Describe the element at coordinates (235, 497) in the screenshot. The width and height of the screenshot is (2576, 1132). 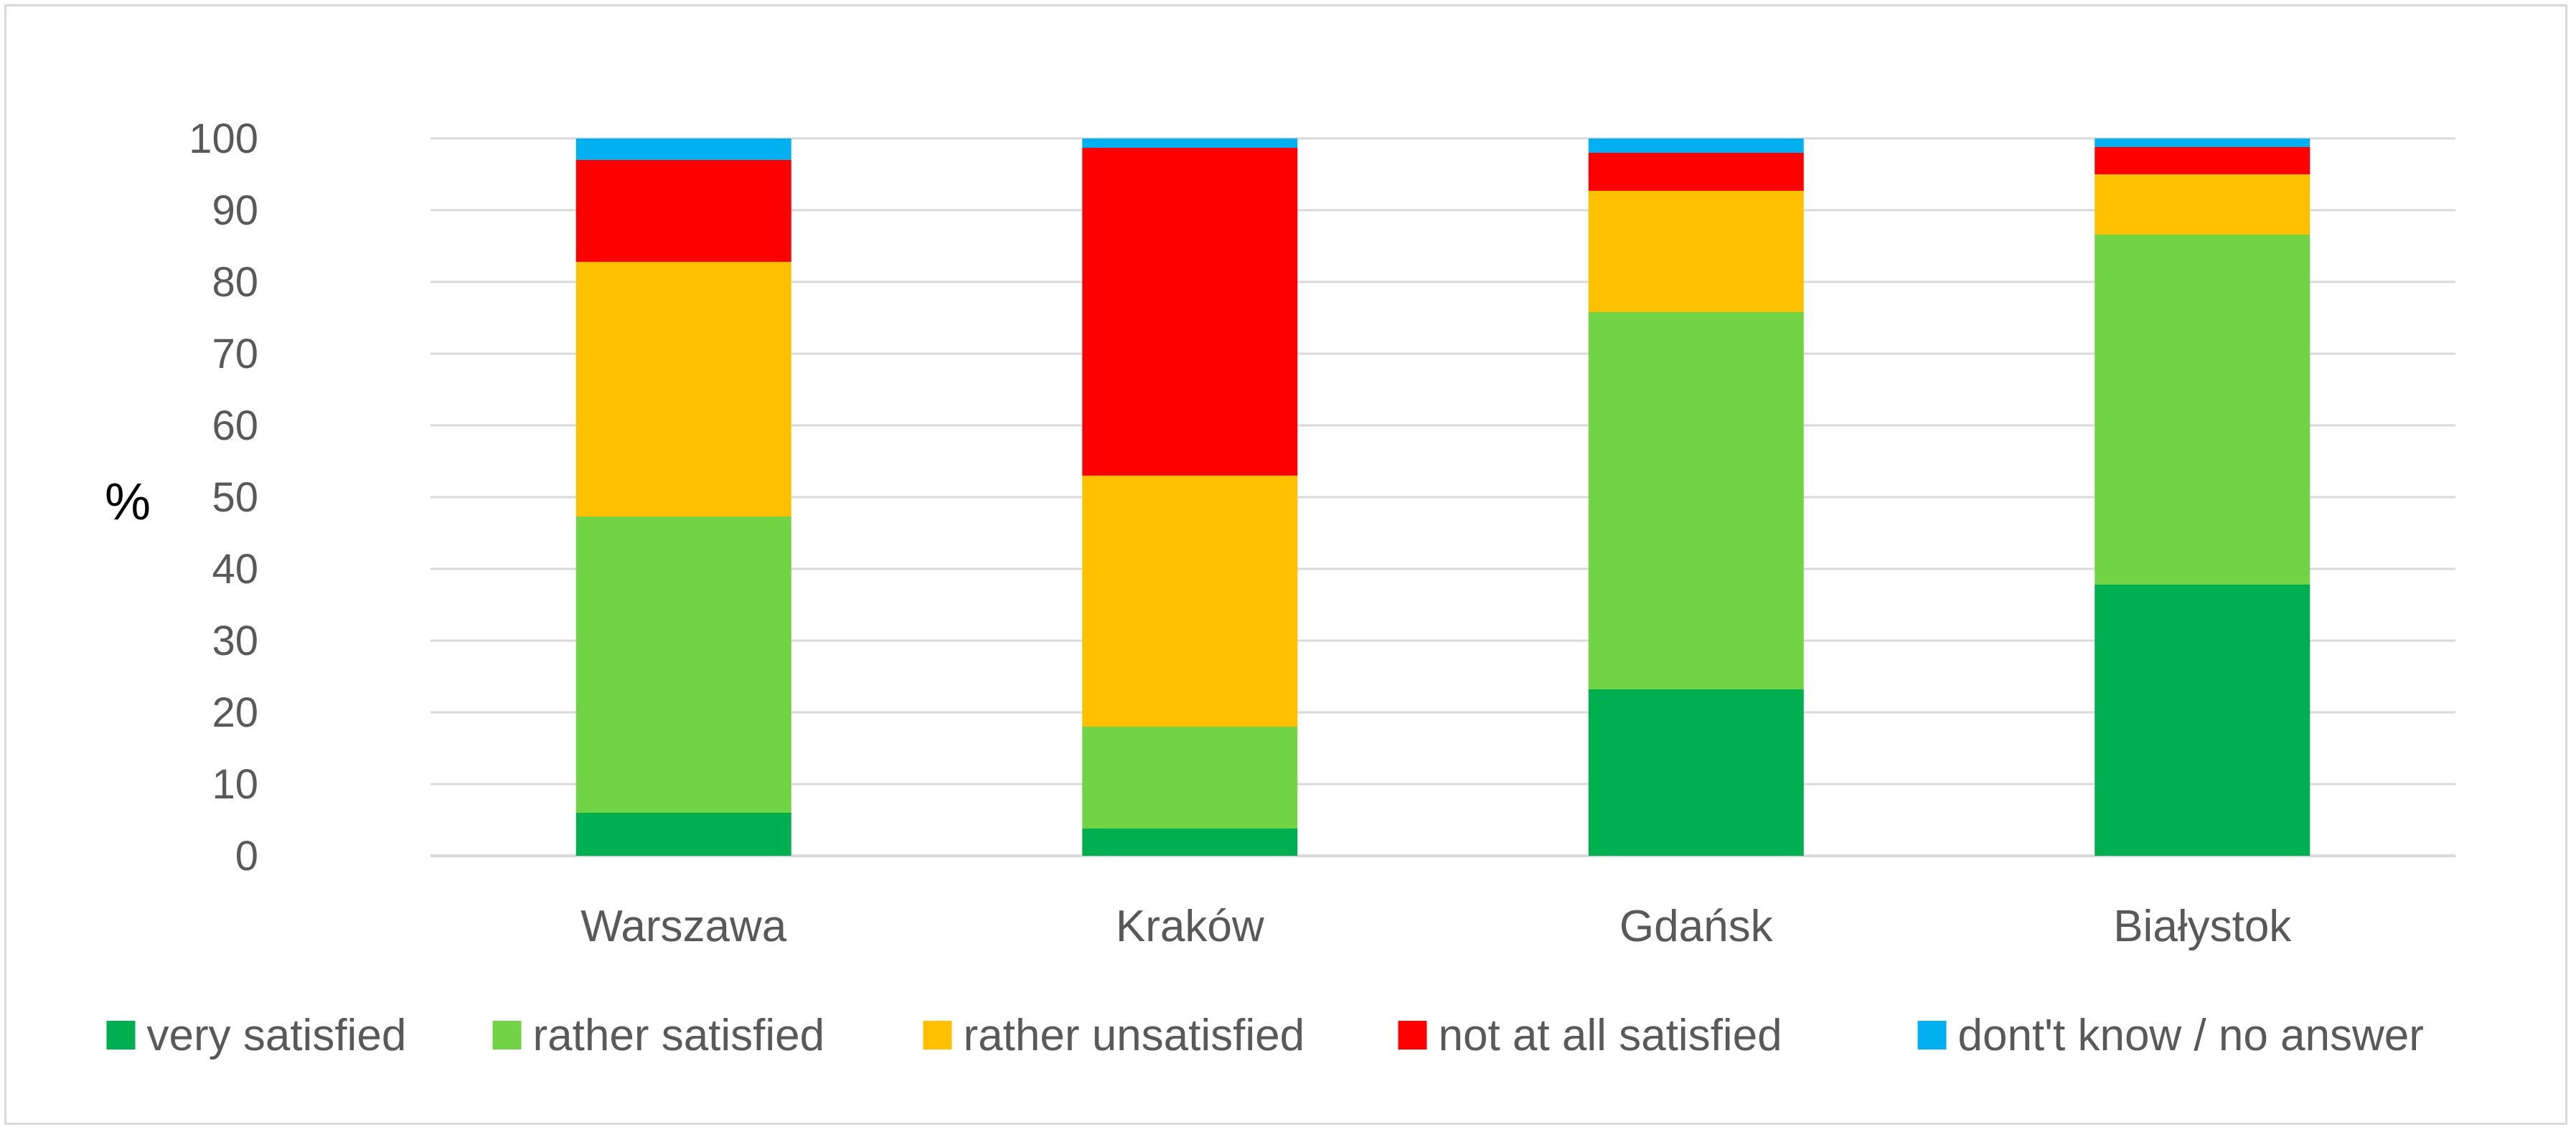
I see `y-tick-label: 50` at that location.